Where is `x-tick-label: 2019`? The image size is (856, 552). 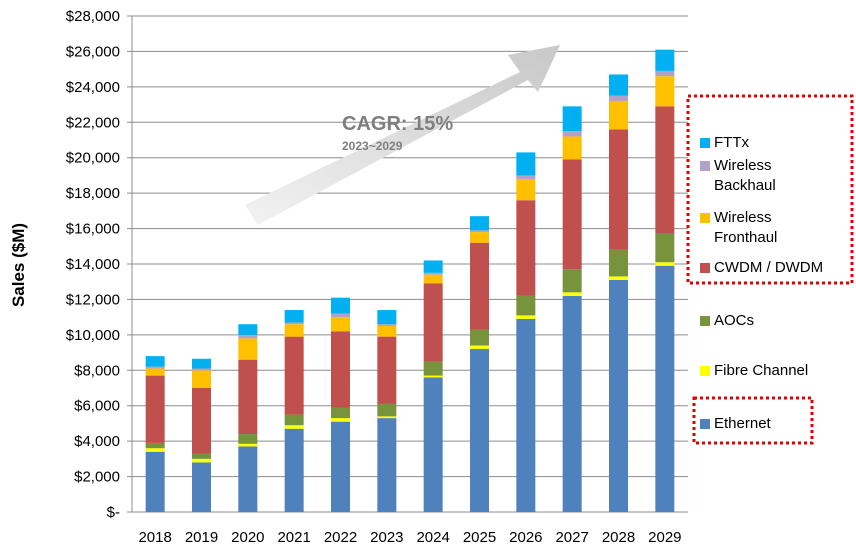 x-tick-label: 2019 is located at coordinates (201, 537).